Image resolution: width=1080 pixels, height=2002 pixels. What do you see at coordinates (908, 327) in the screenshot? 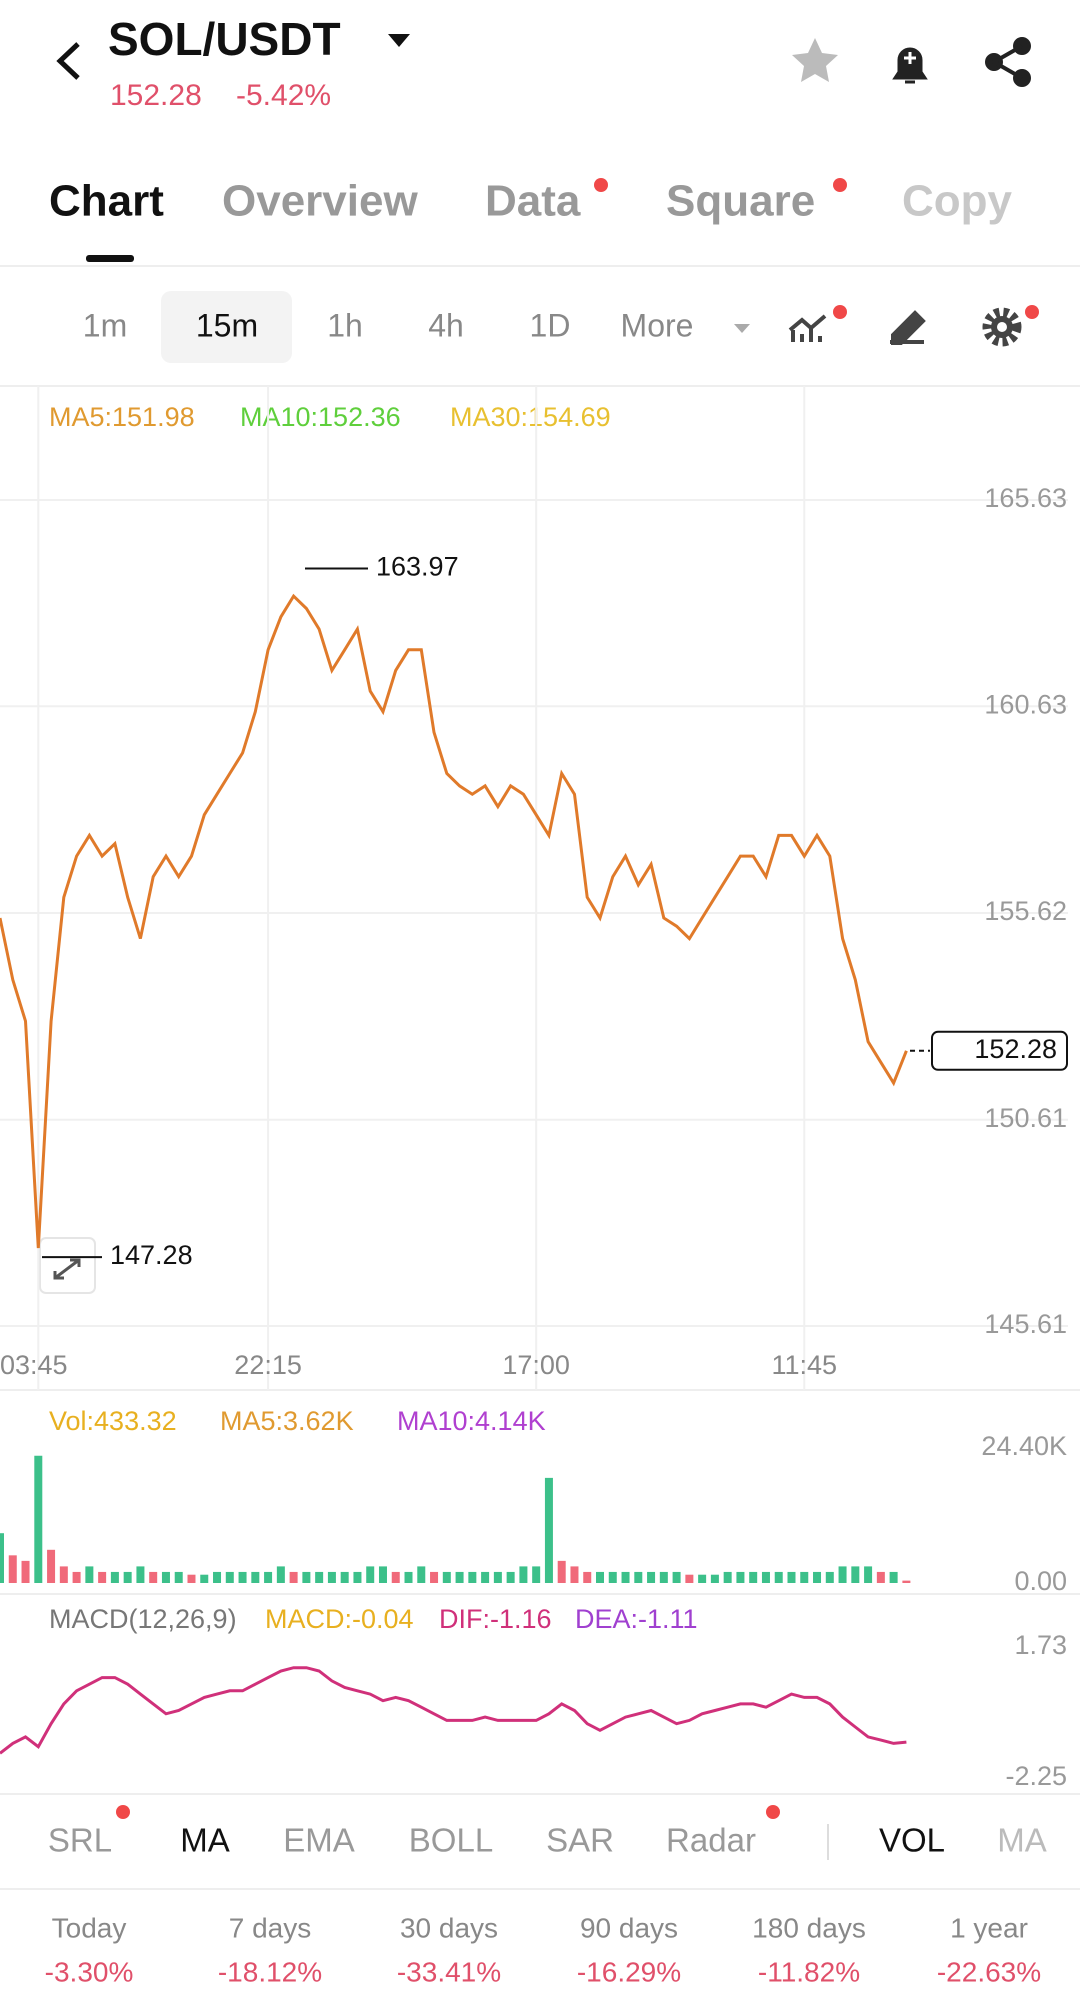
I see `draw-icon` at bounding box center [908, 327].